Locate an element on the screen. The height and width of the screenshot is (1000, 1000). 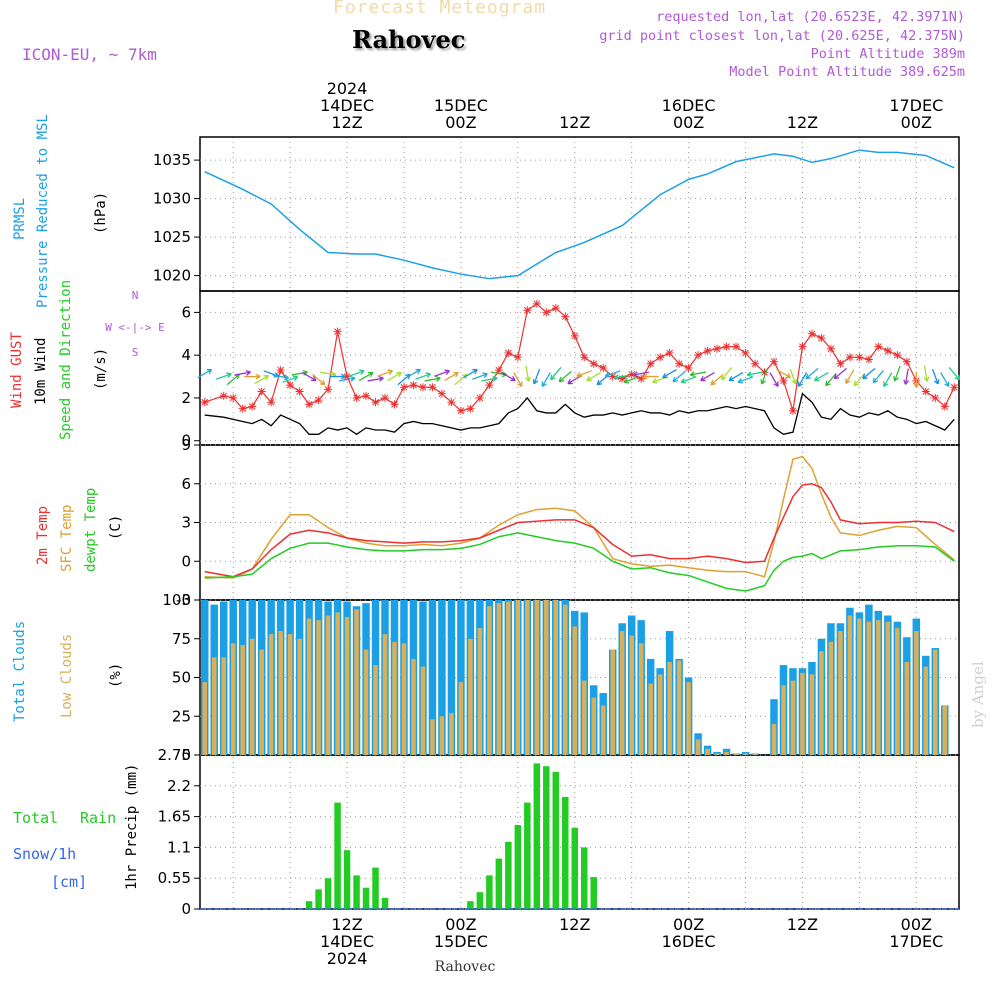
bottom-time-label: 14DEC is located at coordinates (347, 941).